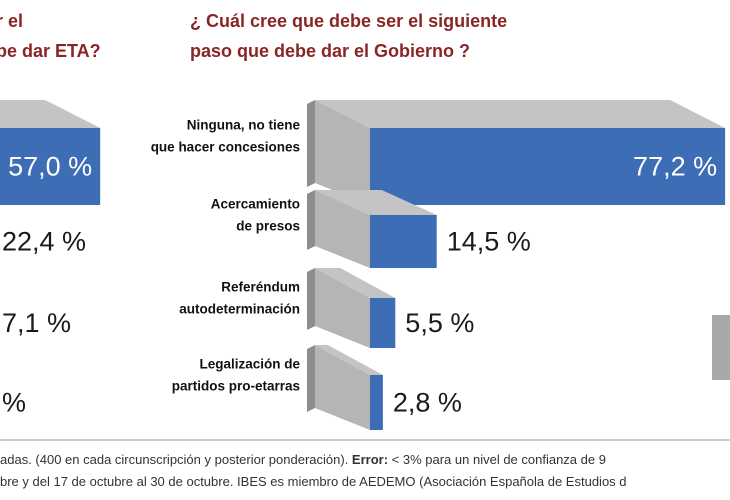 This screenshot has height=500, width=730. Describe the element at coordinates (36, 323) in the screenshot. I see `value-label: 7,1 %` at that location.